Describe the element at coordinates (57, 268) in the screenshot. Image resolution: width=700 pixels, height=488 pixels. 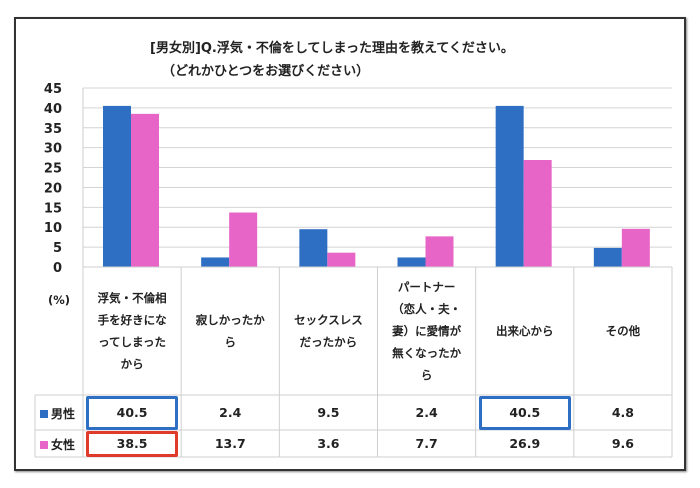
I see `y-tick-label: 0` at that location.